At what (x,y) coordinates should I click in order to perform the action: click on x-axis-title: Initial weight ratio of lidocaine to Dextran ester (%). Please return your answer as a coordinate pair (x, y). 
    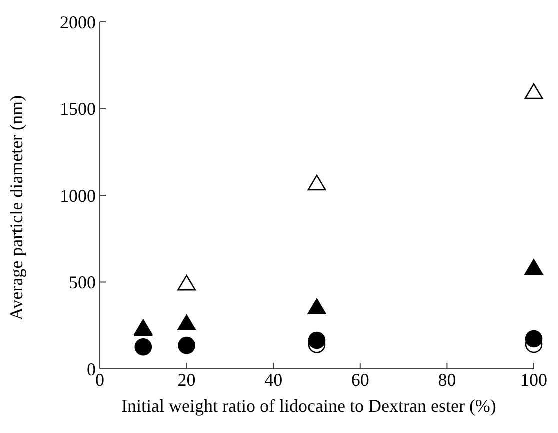
    Looking at the image, I should click on (309, 406).